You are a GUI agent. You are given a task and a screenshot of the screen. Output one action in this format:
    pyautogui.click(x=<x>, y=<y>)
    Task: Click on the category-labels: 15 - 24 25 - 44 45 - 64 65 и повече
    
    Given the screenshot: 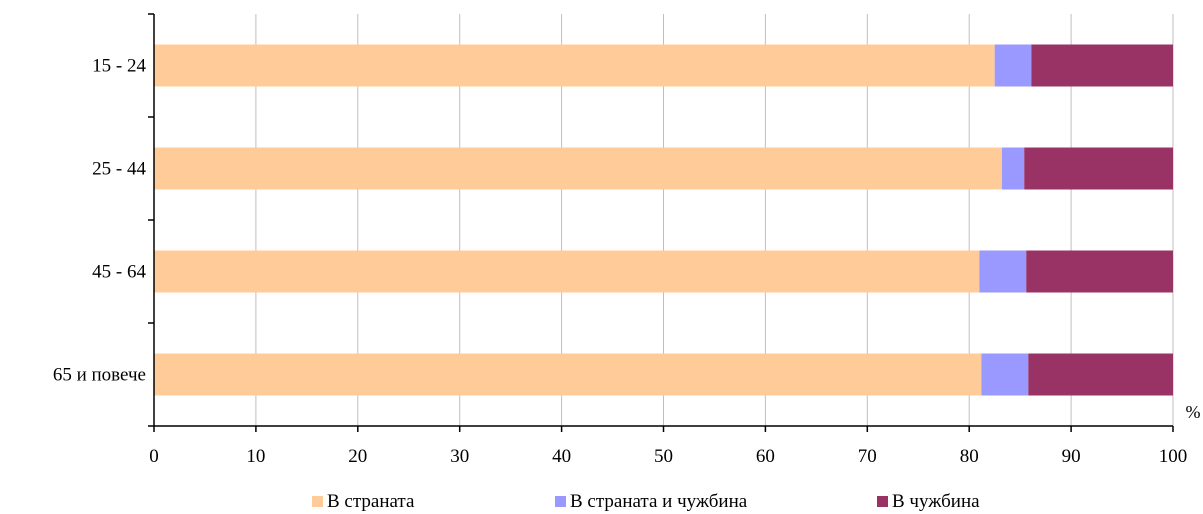 What is the action you would take?
    pyautogui.click(x=100, y=221)
    